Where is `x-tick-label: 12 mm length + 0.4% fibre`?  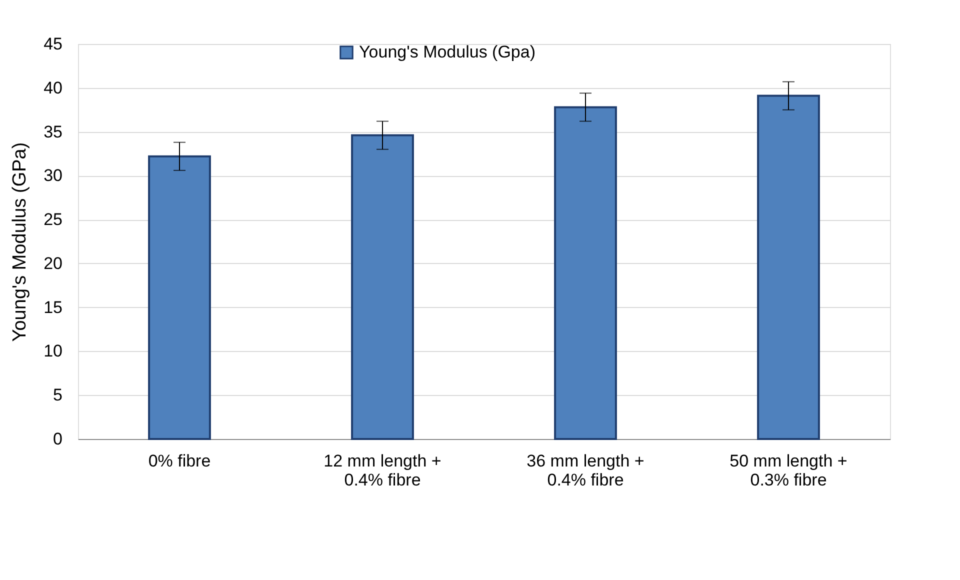 x-tick-label: 12 mm length + 0.4% fibre is located at coordinates (383, 471).